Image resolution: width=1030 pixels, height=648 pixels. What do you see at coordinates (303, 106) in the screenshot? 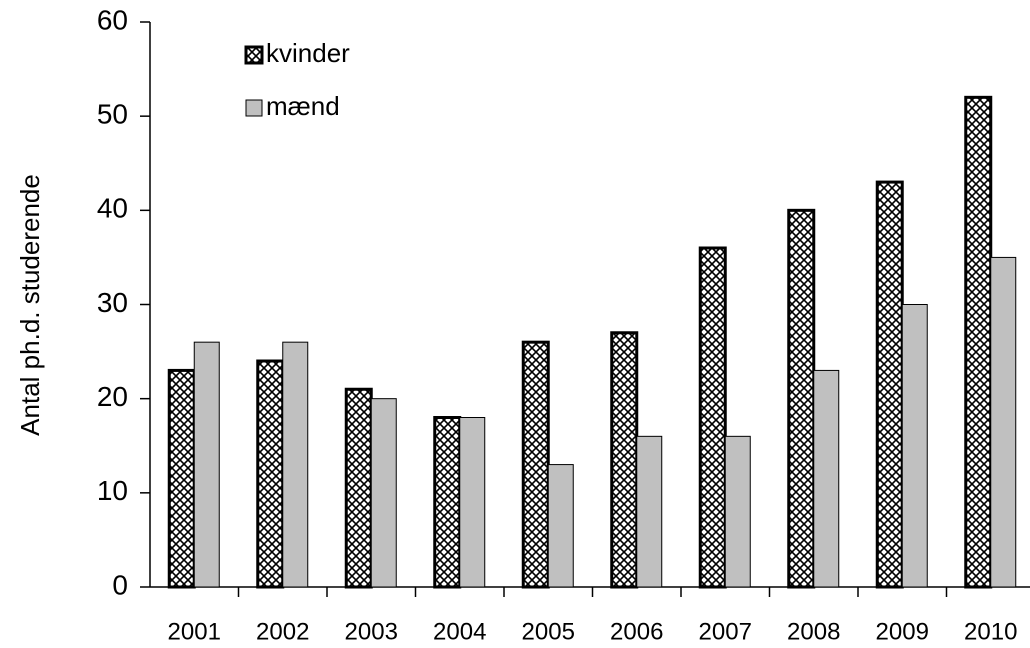
I see `legend-label: mænd` at bounding box center [303, 106].